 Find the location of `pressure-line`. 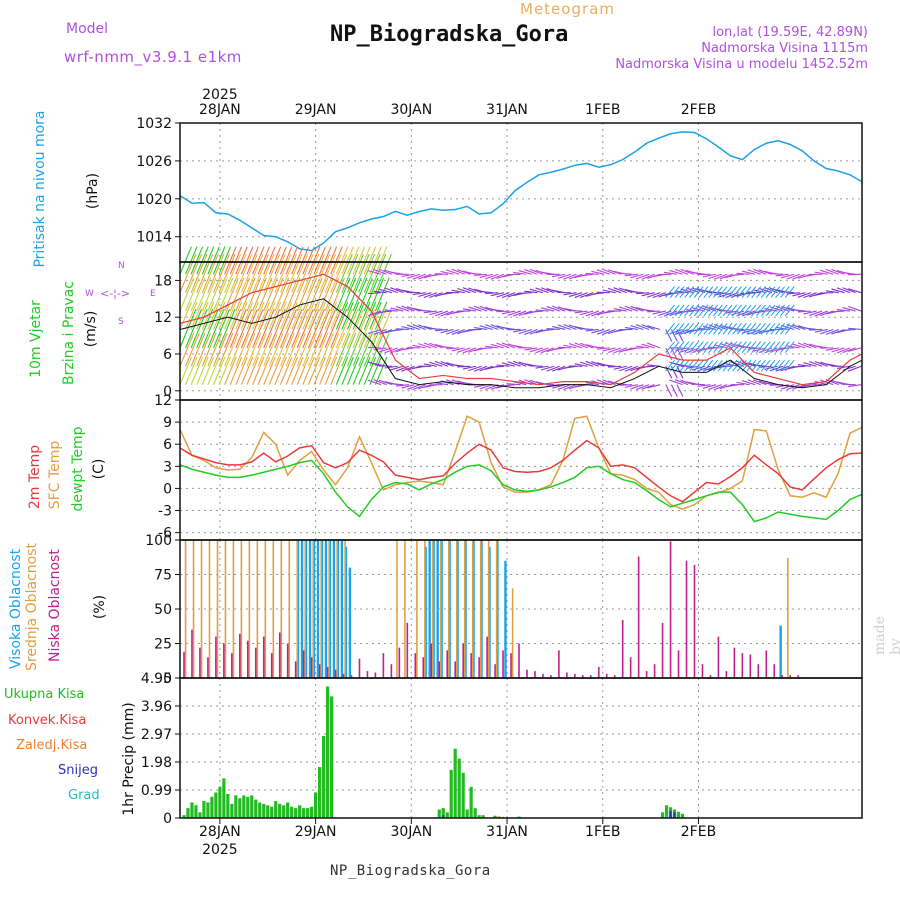

pressure-line is located at coordinates (521, 191).